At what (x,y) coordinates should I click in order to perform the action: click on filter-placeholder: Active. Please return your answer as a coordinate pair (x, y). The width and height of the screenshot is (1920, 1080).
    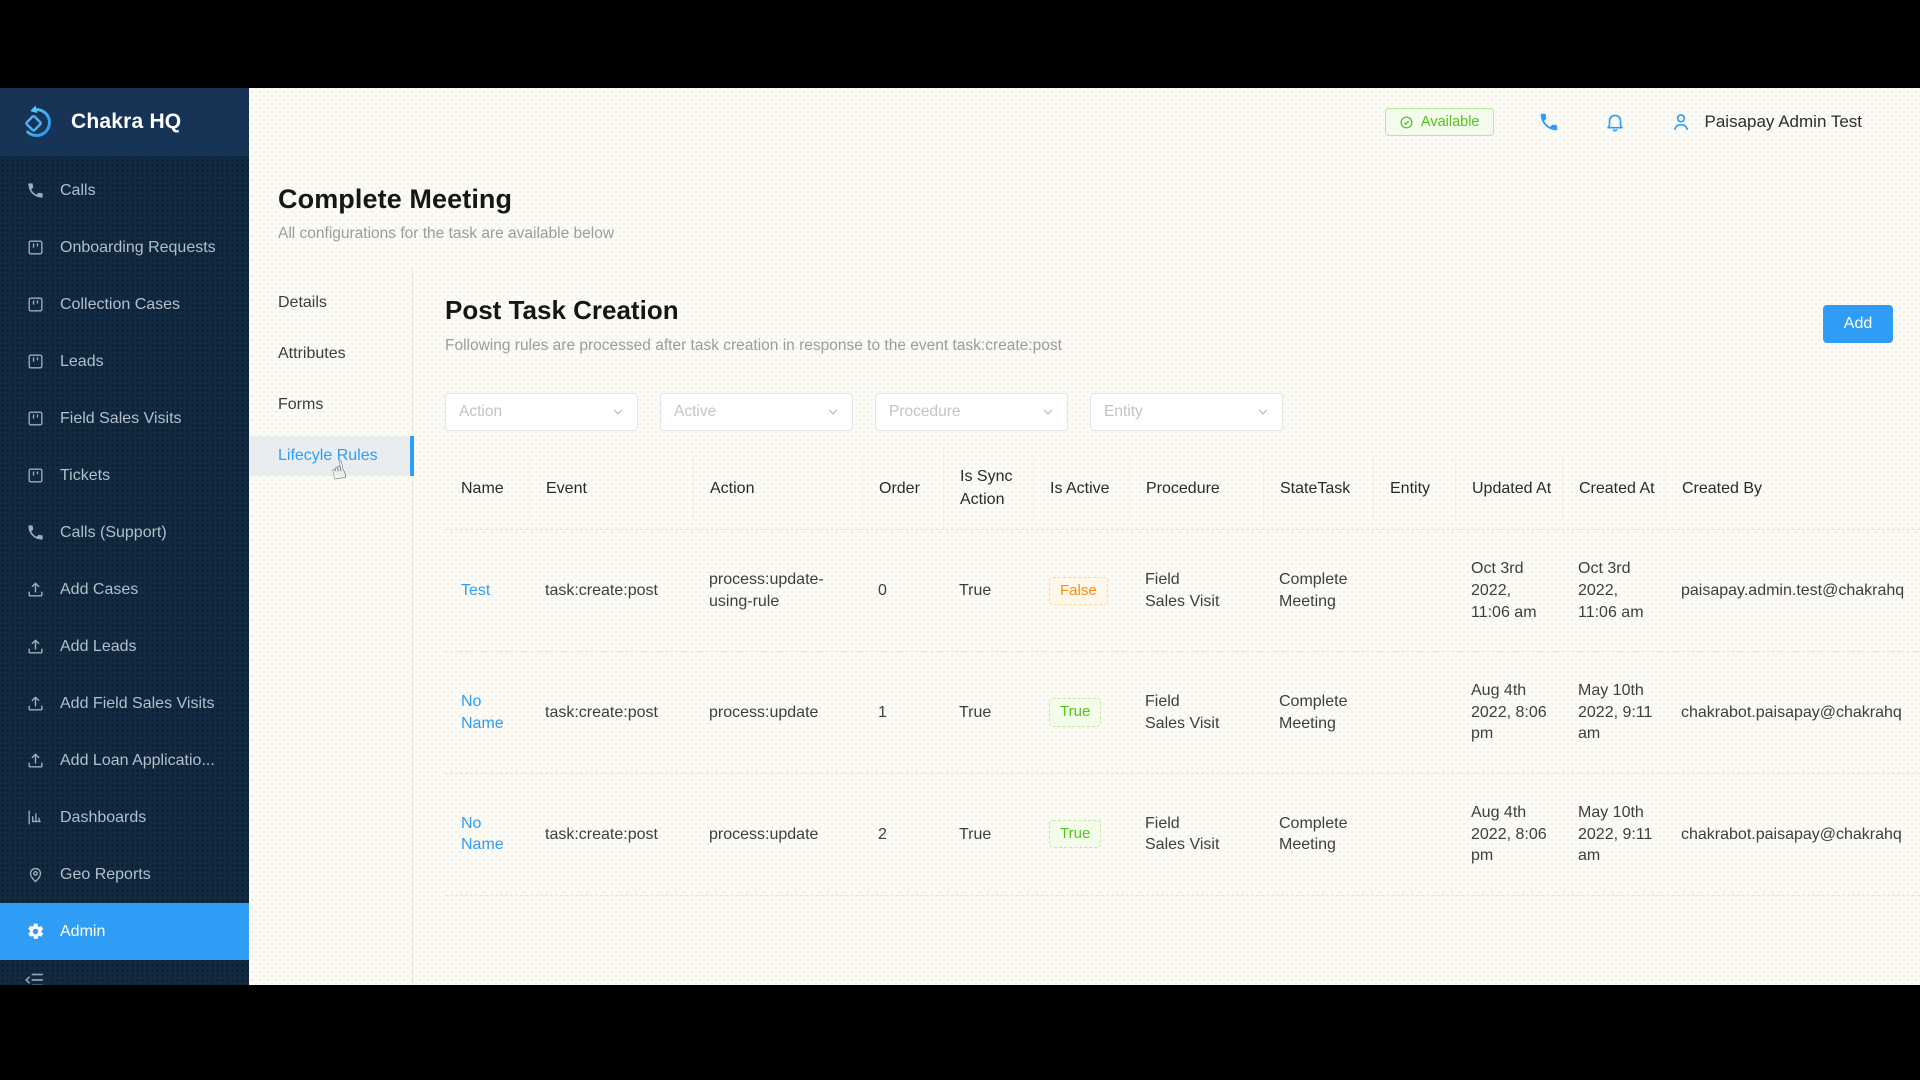
    Looking at the image, I should click on (695, 411).